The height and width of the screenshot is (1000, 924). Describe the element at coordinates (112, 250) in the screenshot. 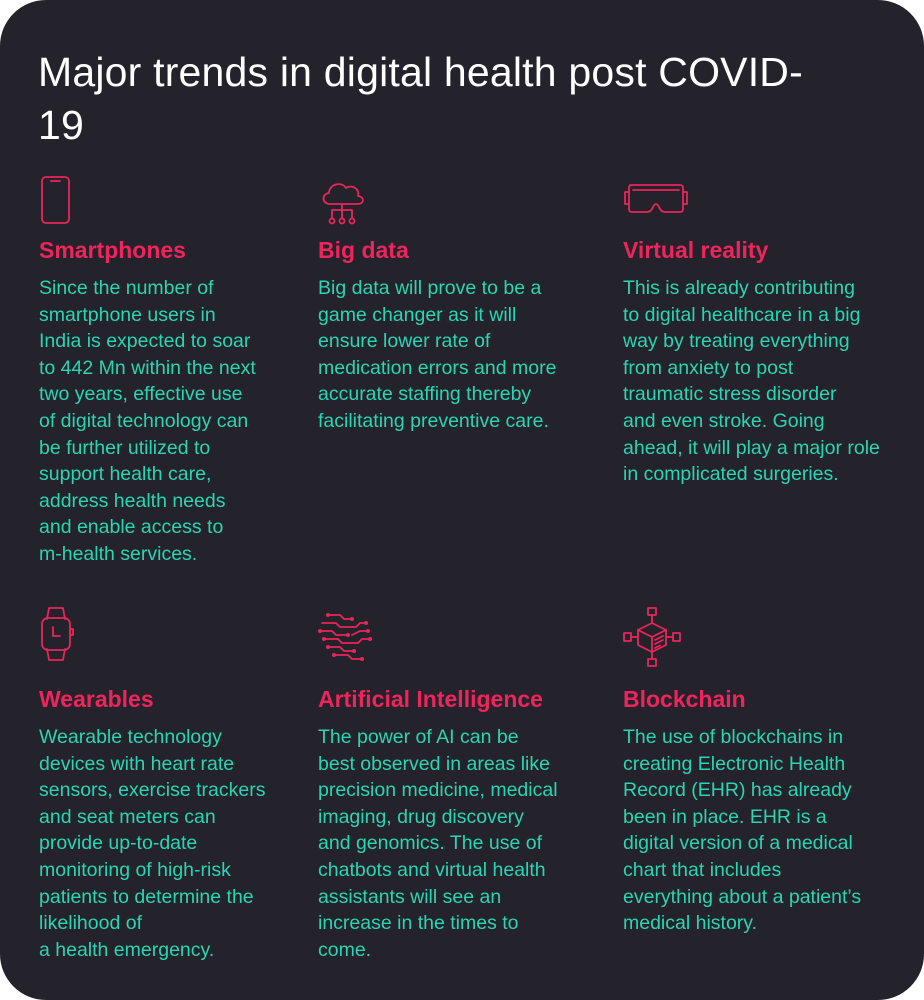

I see `trend-heading: Smartphones` at that location.